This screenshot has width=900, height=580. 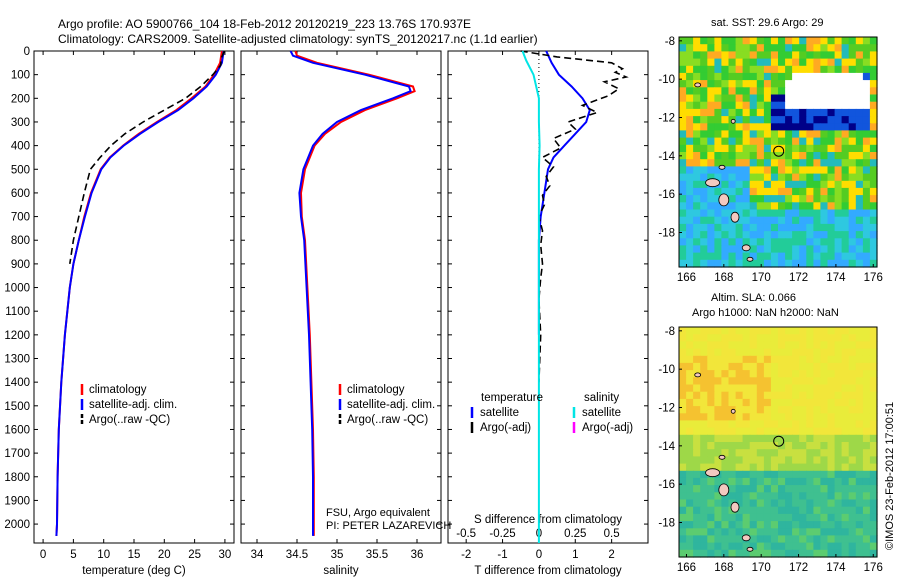 What do you see at coordinates (20, 76) in the screenshot?
I see `y-tick-label: 100` at bounding box center [20, 76].